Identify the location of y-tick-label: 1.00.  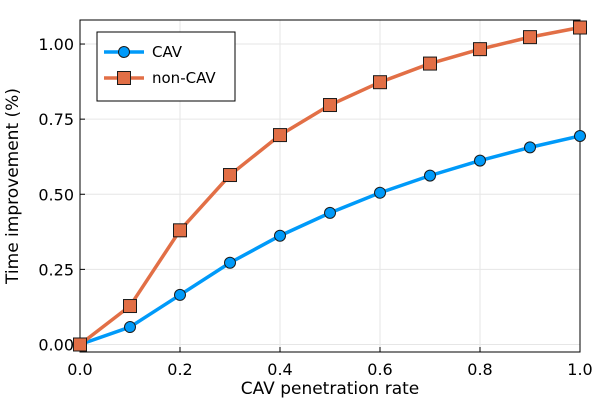
(56, 44).